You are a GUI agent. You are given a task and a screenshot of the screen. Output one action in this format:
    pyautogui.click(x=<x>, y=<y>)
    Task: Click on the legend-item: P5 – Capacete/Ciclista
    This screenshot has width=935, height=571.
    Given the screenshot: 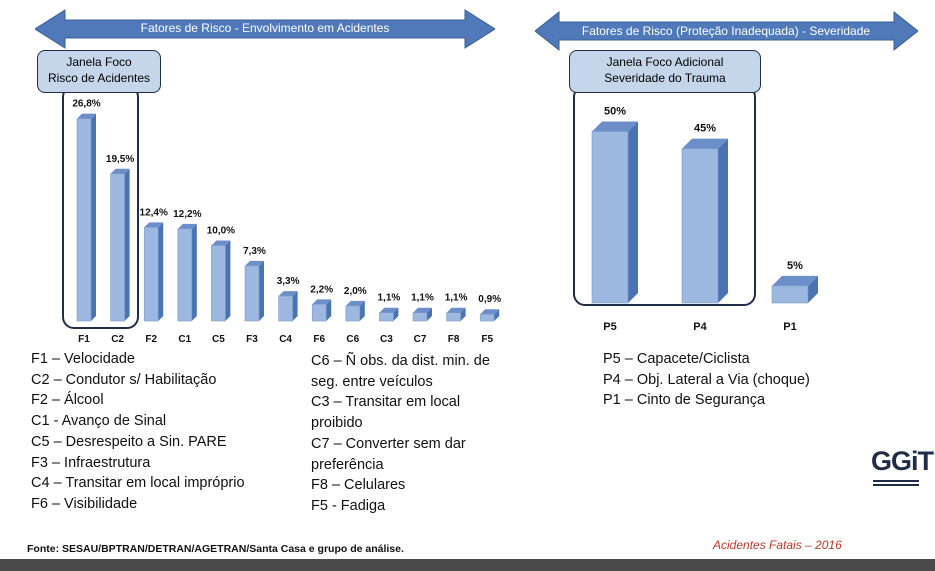 What is the action you would take?
    pyautogui.click(x=676, y=359)
    